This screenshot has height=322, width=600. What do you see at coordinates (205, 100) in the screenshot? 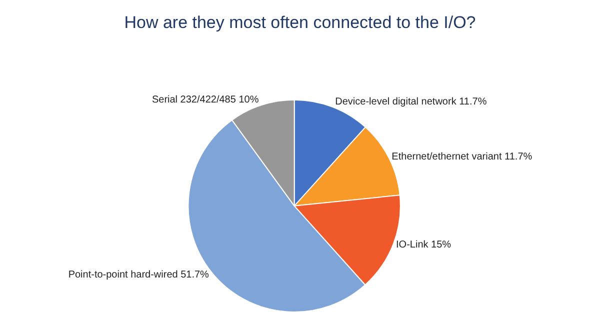
I see `slice-label: Serial 232/422/485 10%` at bounding box center [205, 100].